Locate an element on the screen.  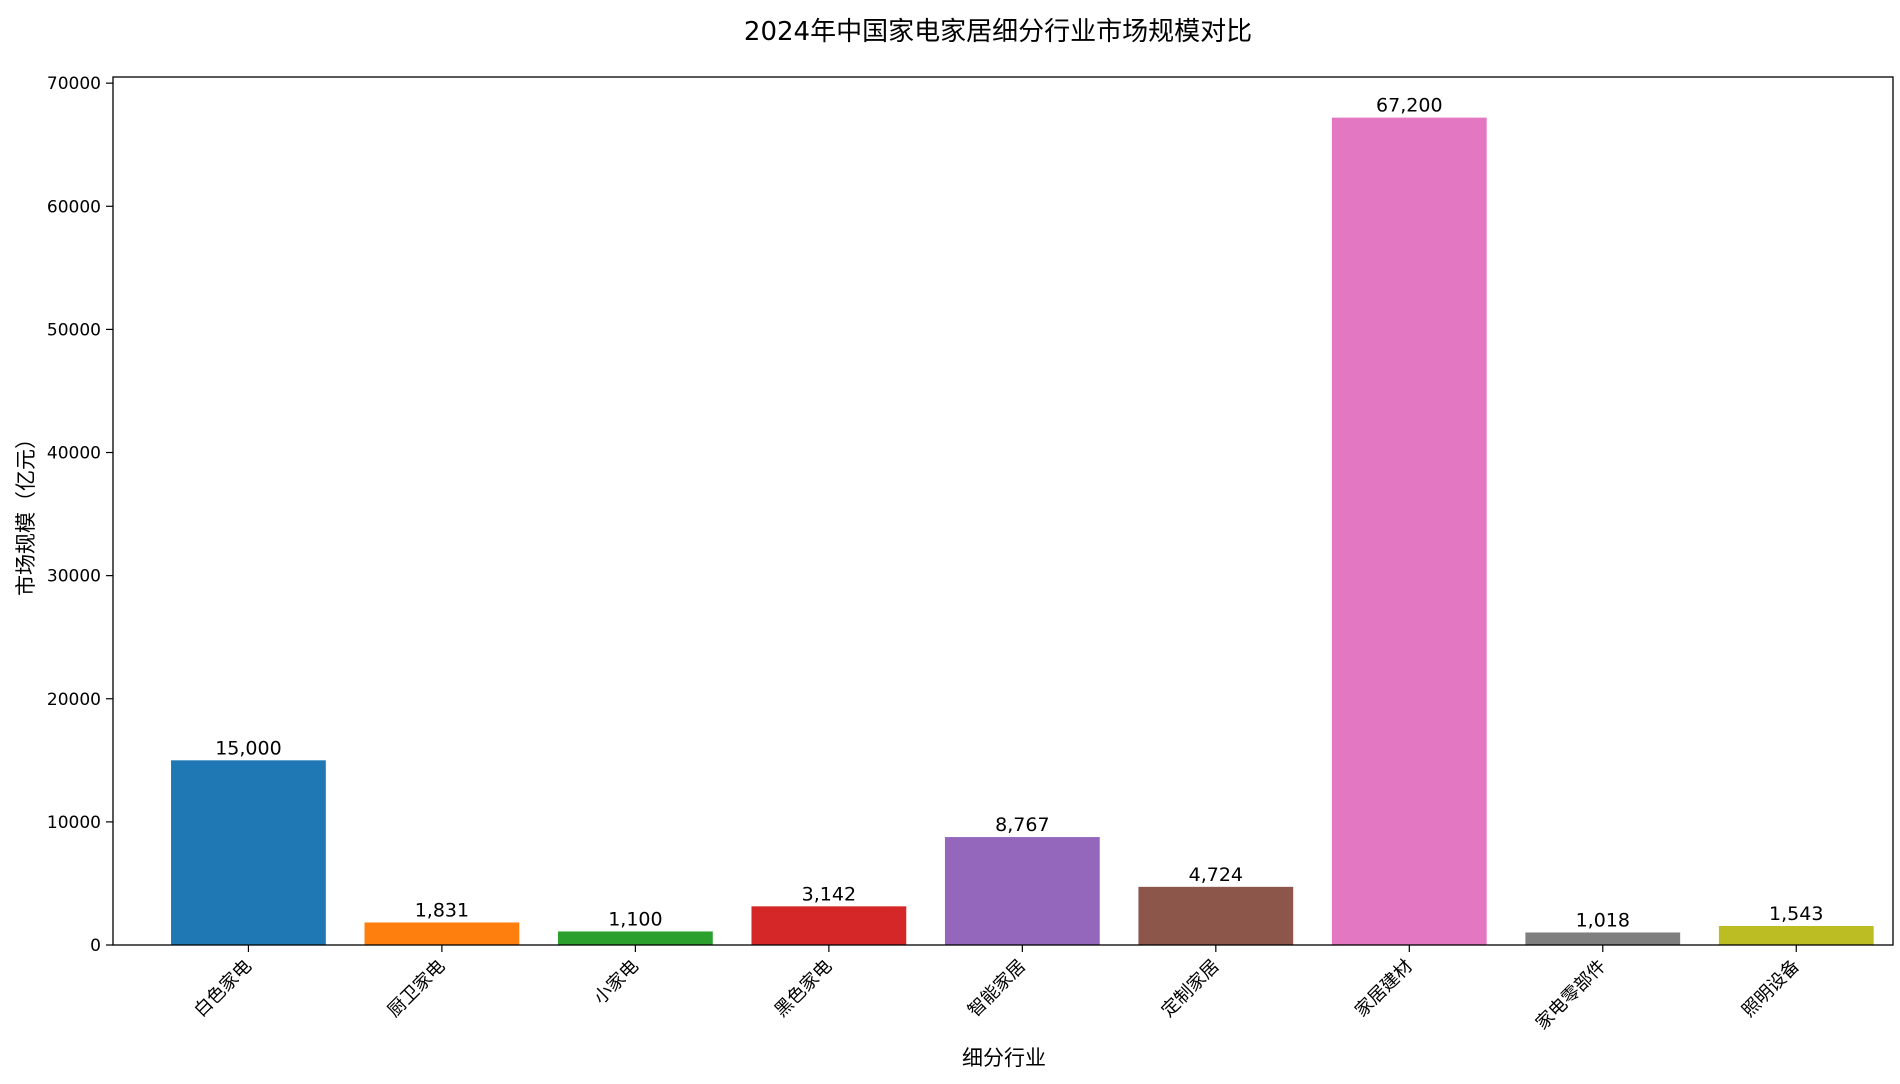
data-label: 1,831 is located at coordinates (442, 910).